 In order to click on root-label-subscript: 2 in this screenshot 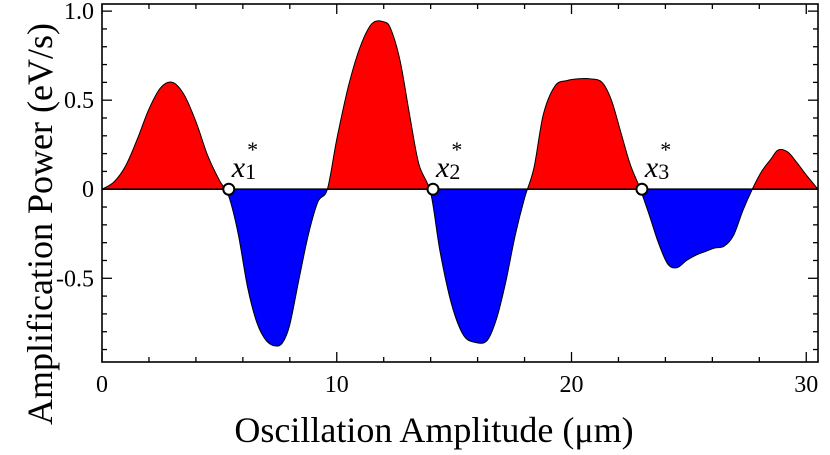, I will do `click(454, 171)`.